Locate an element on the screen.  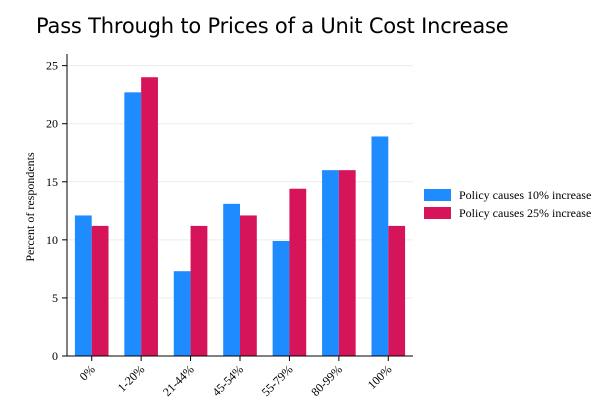
x-tick-label: 55-79% is located at coordinates (277, 380).